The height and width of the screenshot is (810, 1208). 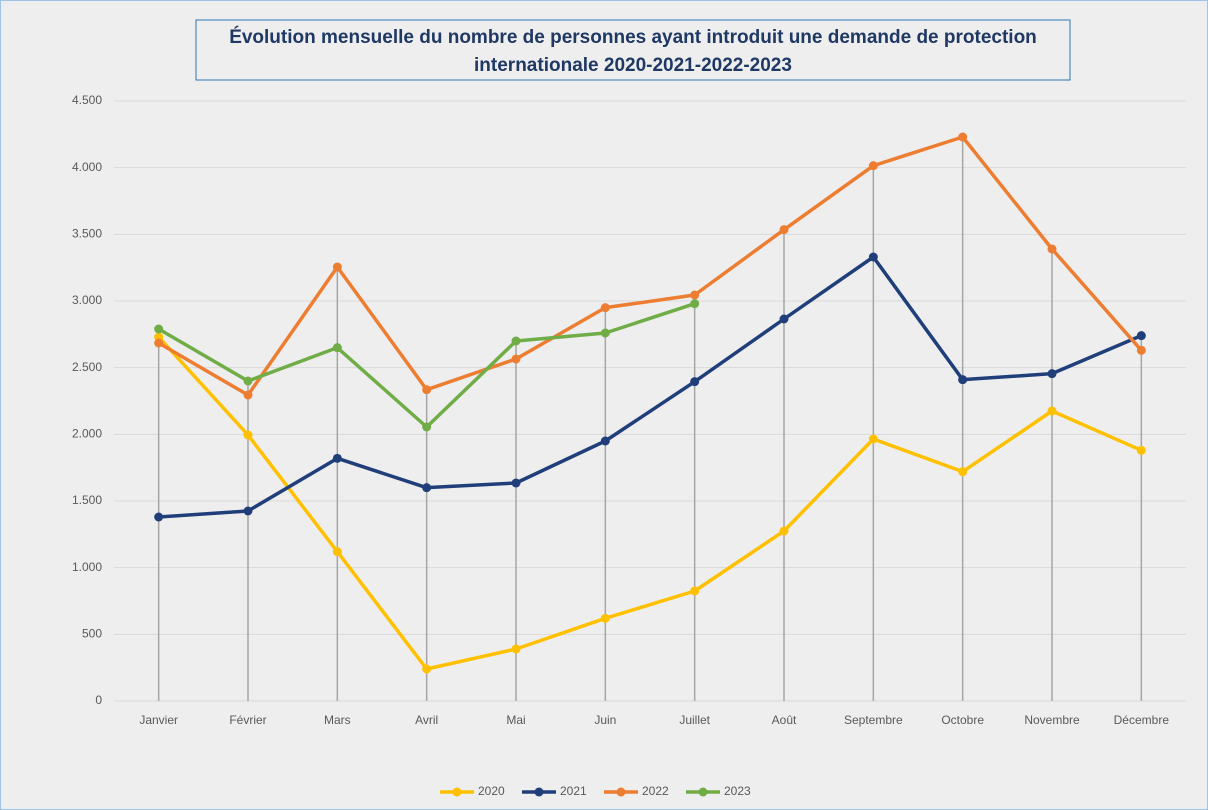 What do you see at coordinates (737, 791) in the screenshot?
I see `legend-label: 2023` at bounding box center [737, 791].